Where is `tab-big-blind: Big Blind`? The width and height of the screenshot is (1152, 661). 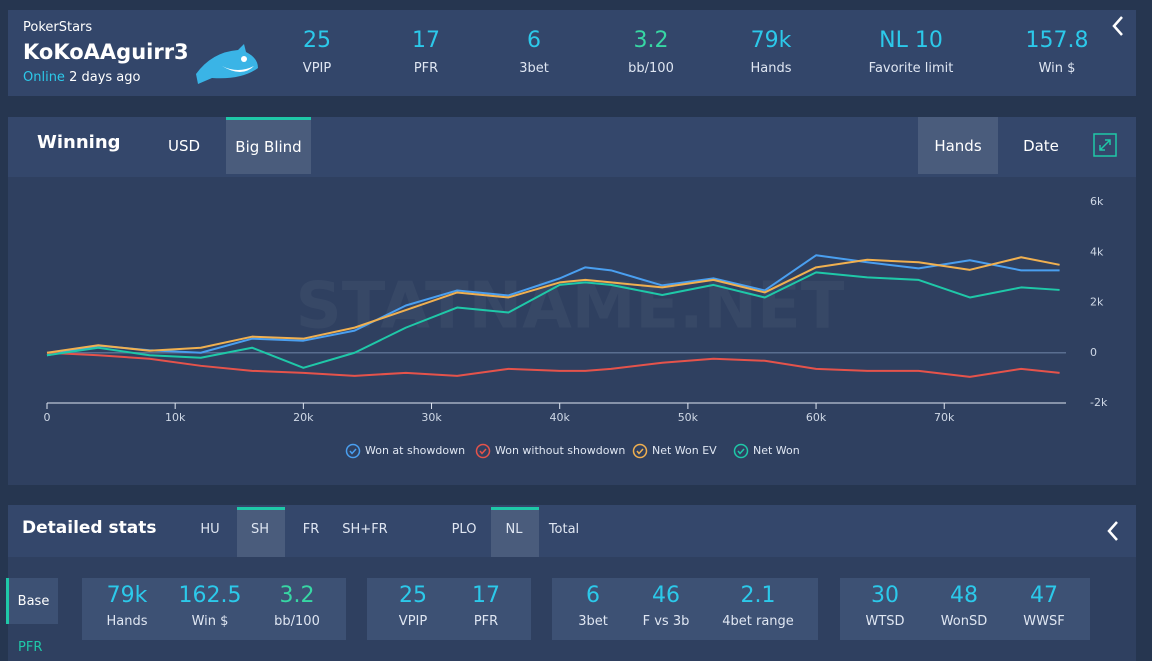 tab-big-blind: Big Blind is located at coordinates (268, 145).